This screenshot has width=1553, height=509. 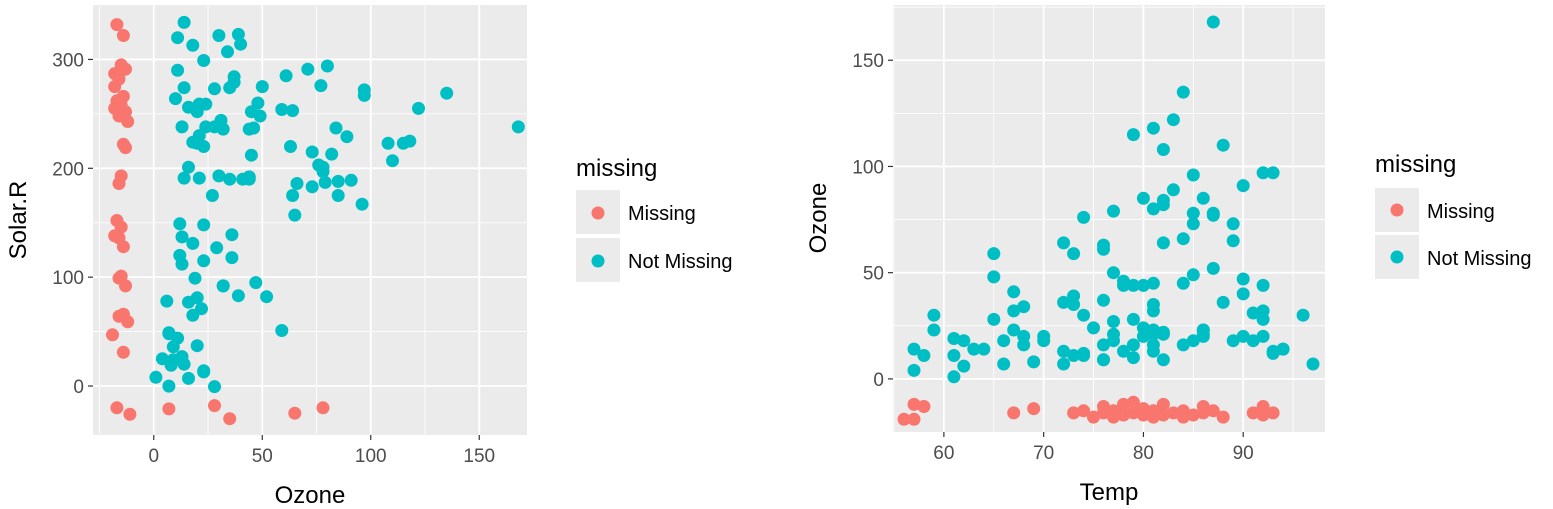 What do you see at coordinates (1243, 453) in the screenshot?
I see `right-x-tick-label: 90` at bounding box center [1243, 453].